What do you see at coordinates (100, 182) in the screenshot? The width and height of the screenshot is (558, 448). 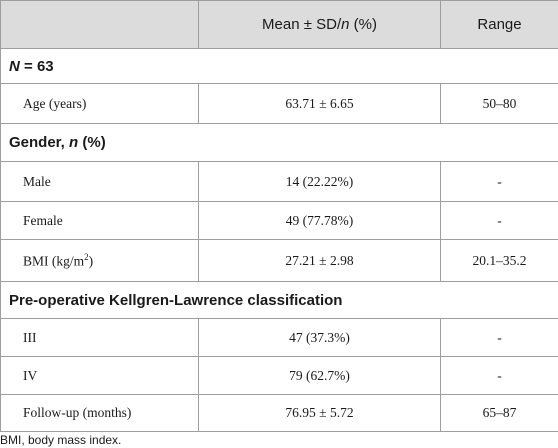 I see `cell: Male` at bounding box center [100, 182].